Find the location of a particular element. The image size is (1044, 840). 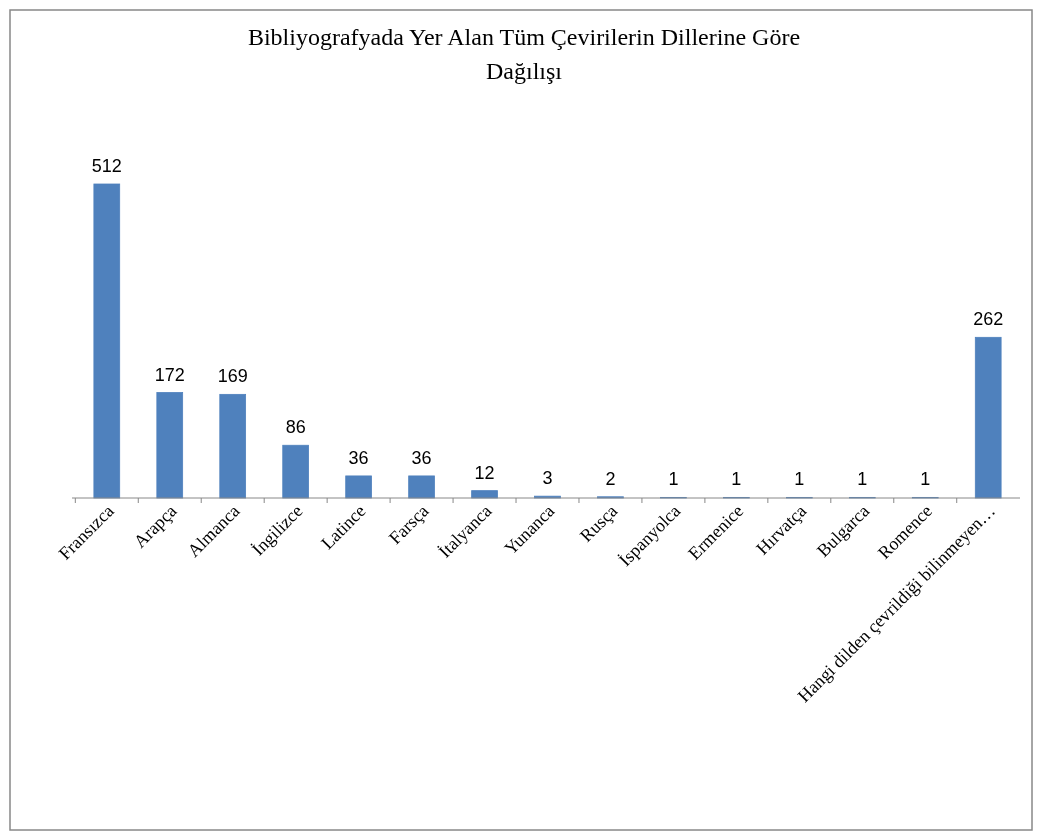

chart-title: Bibliyografyada Yer Alan Tüm Çevirilerin Dillerine Göre Dağılışı is located at coordinates (524, 54).